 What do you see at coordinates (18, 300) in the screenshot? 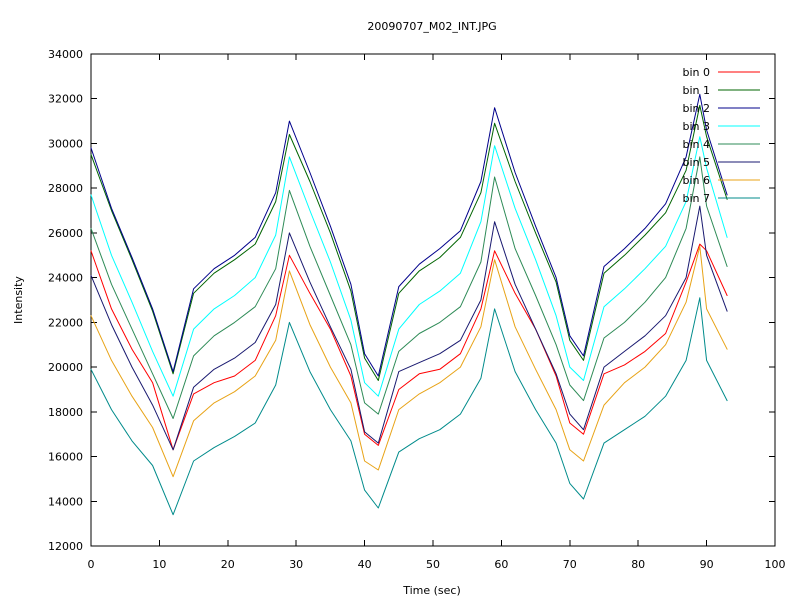
I see `y-axis-label: Intensity` at bounding box center [18, 300].